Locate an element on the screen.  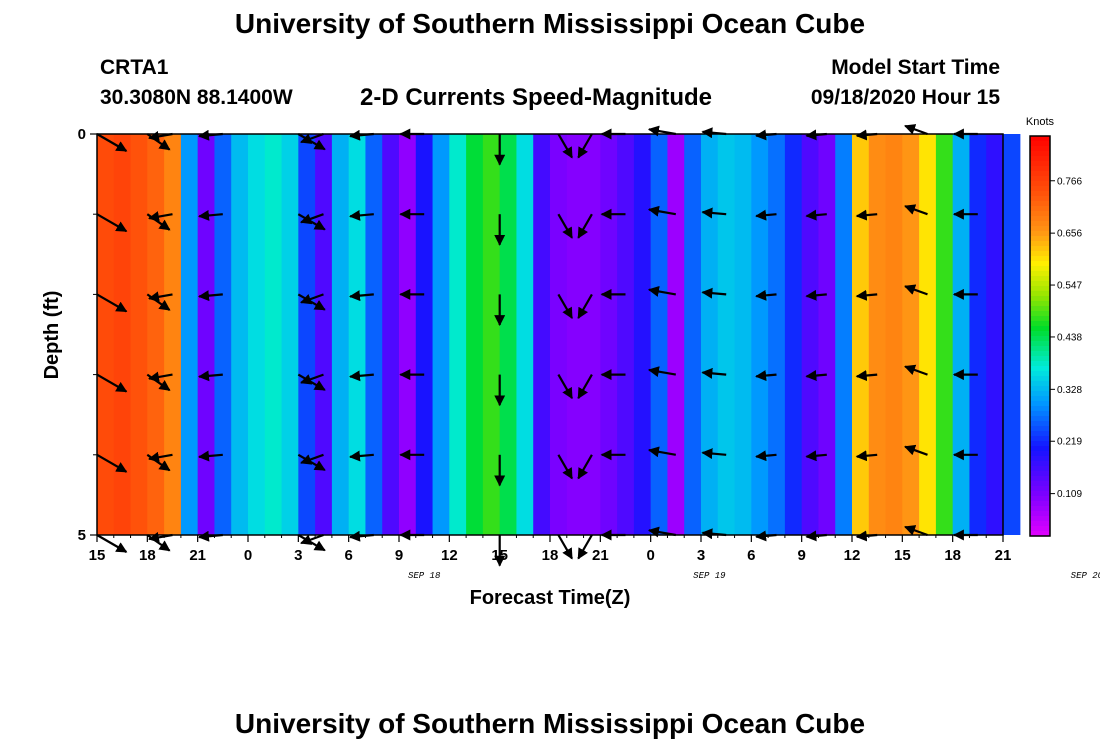
station-id: CRTA1 is located at coordinates (134, 67).